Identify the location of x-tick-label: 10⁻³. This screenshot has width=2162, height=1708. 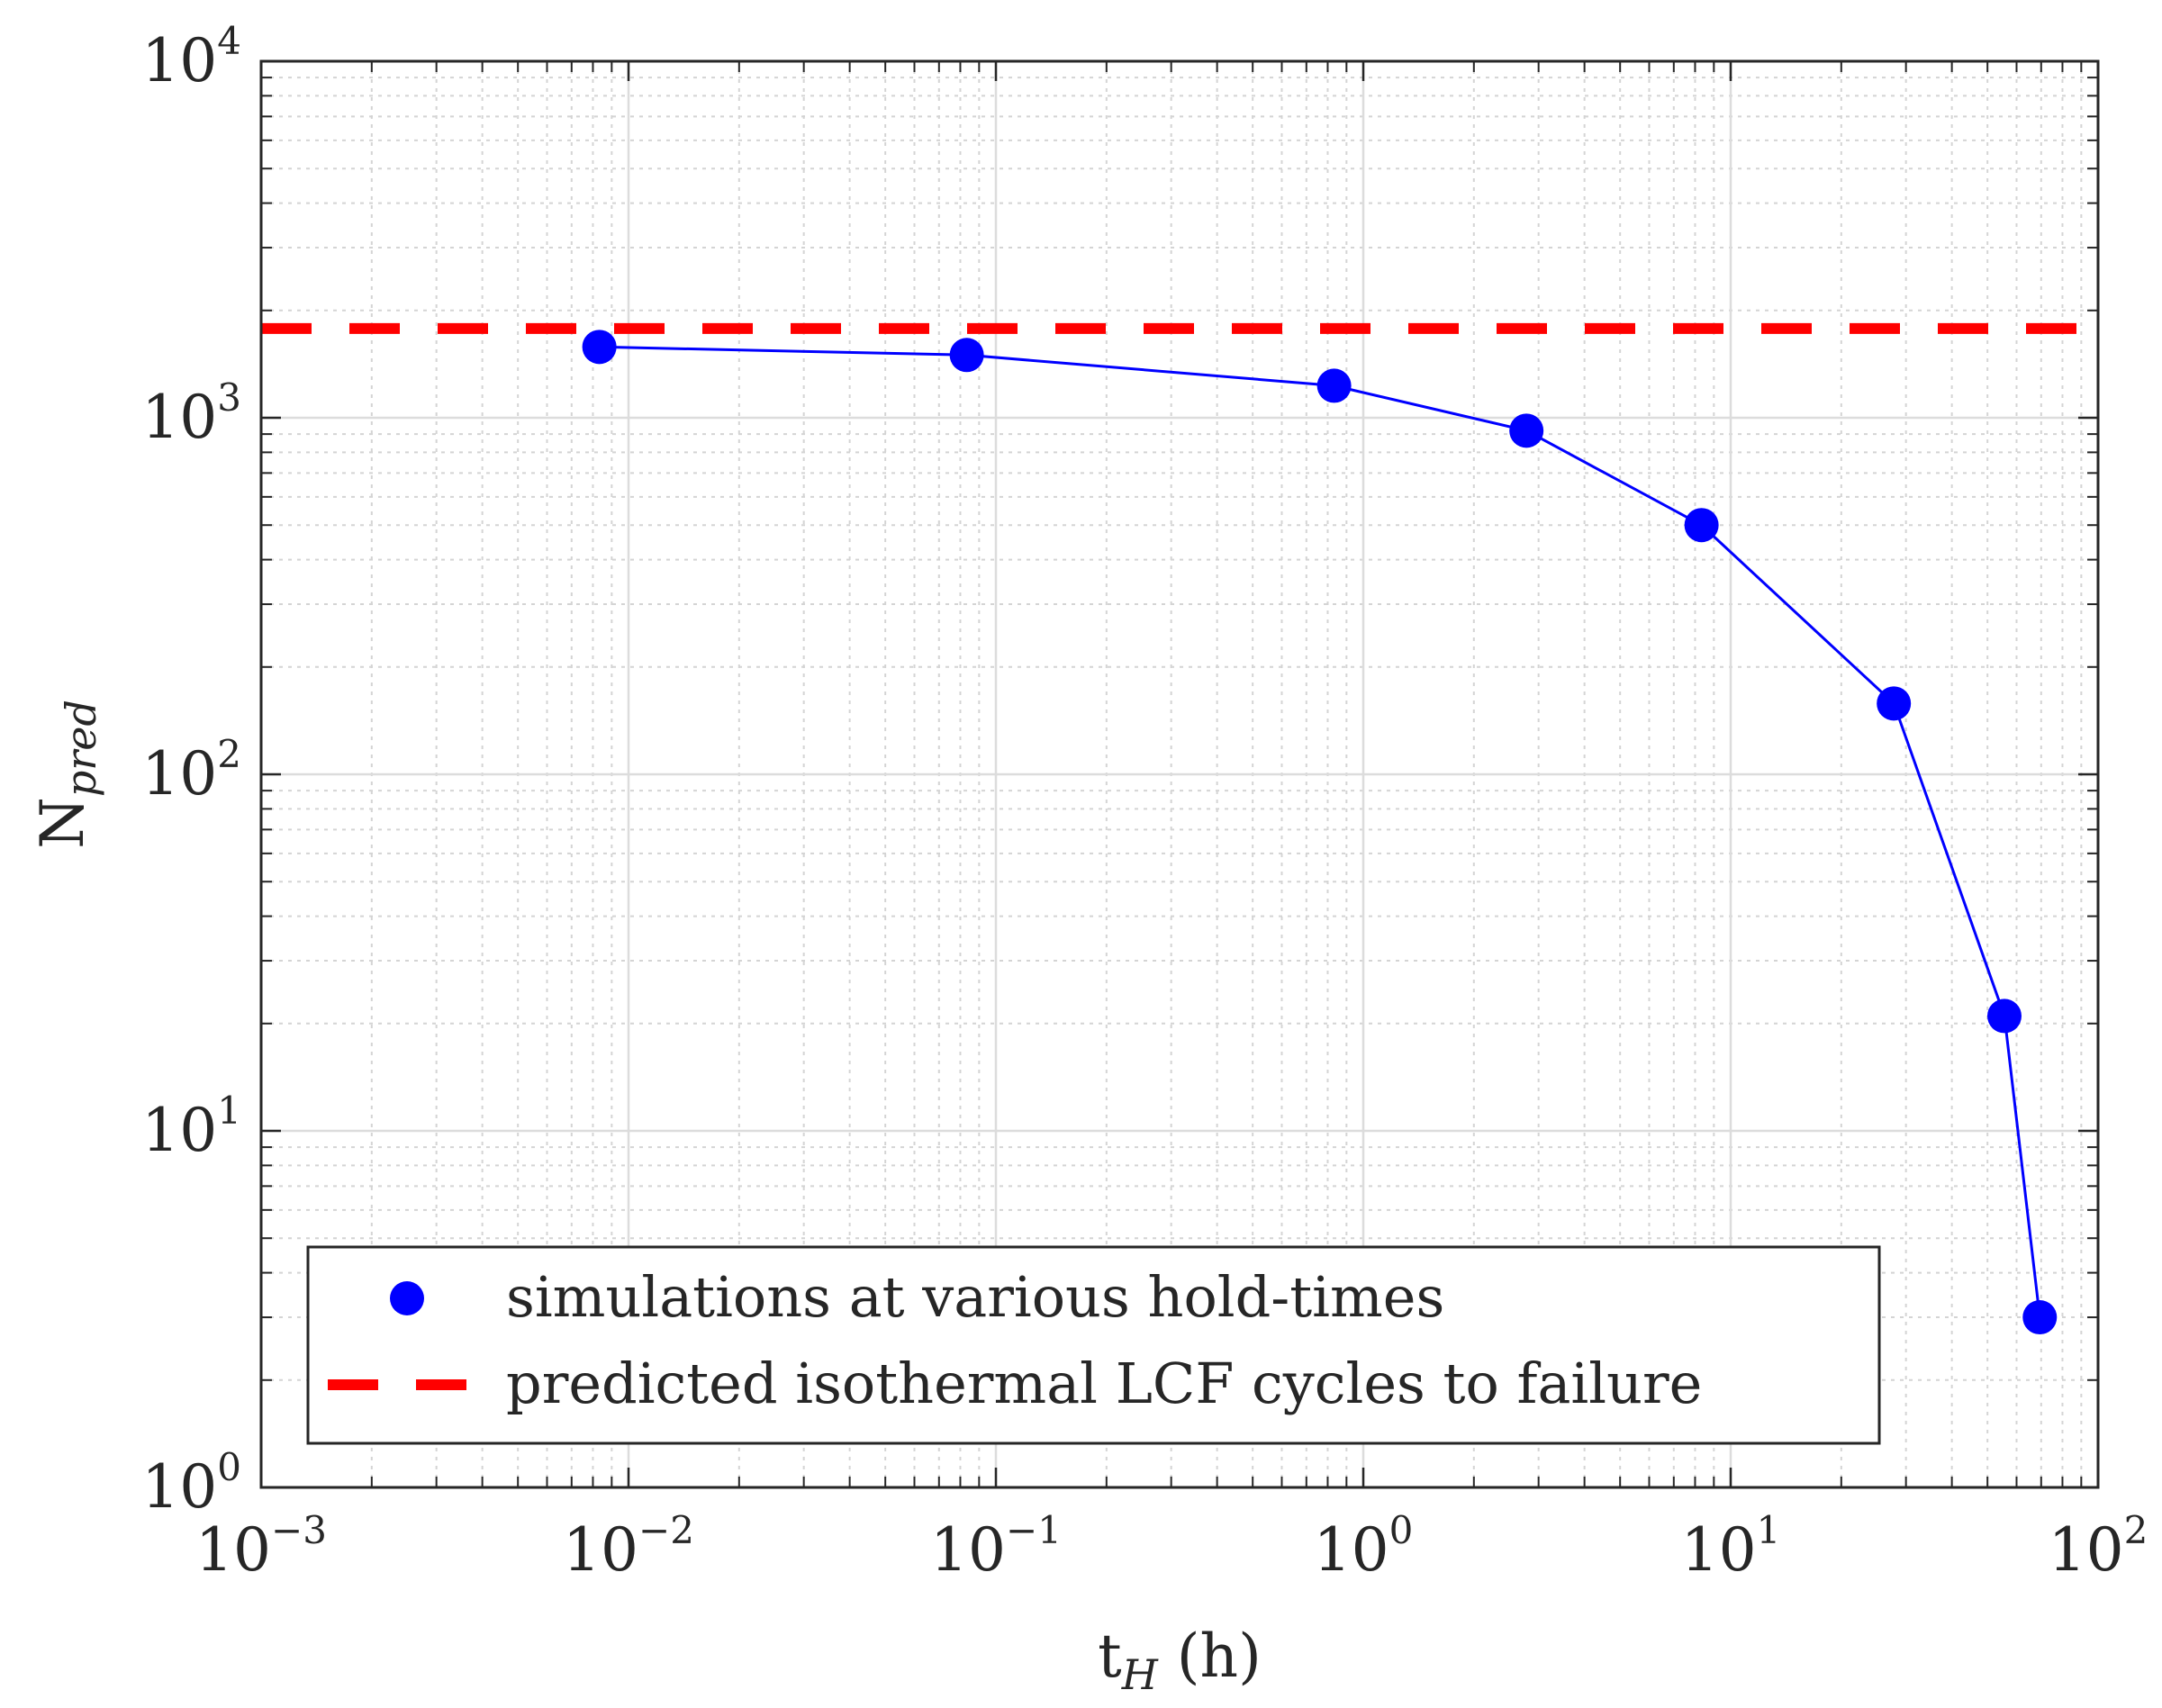
(261, 1546).